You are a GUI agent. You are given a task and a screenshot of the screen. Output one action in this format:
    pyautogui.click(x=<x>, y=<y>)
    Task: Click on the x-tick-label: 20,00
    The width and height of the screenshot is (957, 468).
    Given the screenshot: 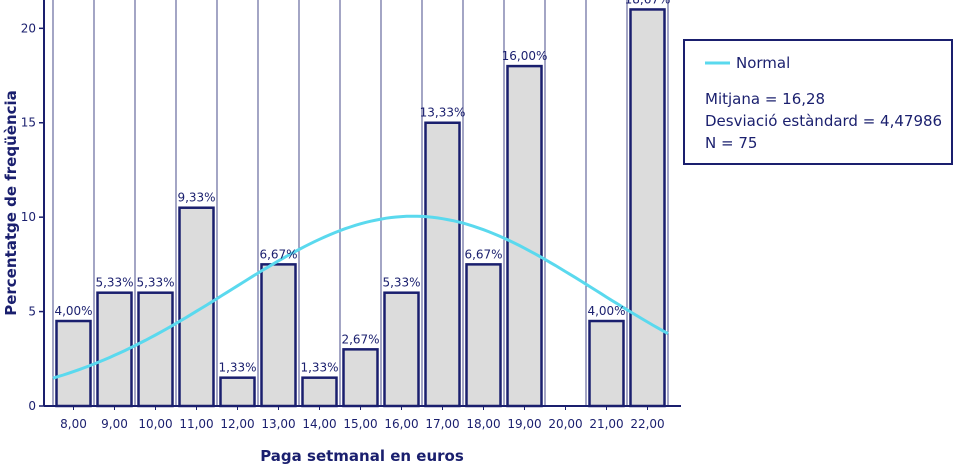 What is the action you would take?
    pyautogui.click(x=565, y=424)
    